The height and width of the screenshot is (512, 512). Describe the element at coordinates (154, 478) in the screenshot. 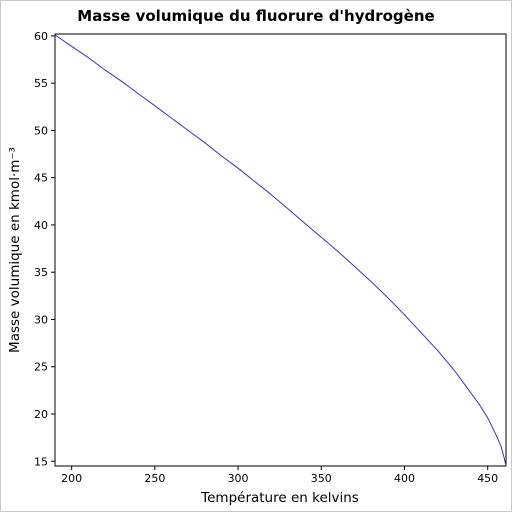

I see `x-tick-label: 250` at that location.